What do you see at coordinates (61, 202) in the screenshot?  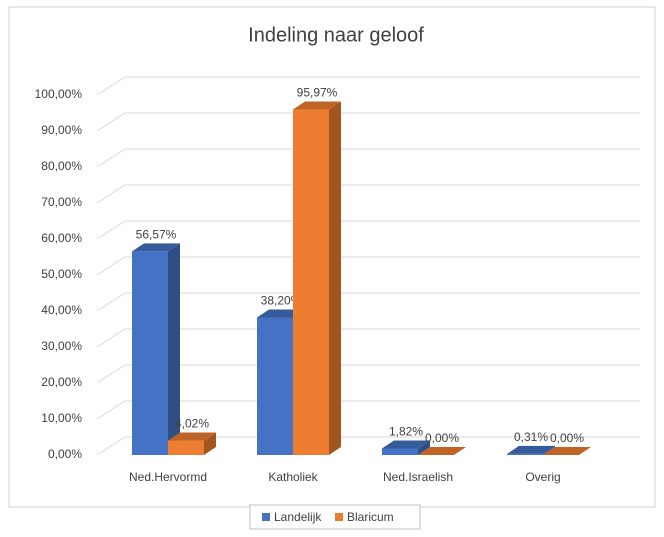 I see `y-tick-label: 70,00%` at bounding box center [61, 202].